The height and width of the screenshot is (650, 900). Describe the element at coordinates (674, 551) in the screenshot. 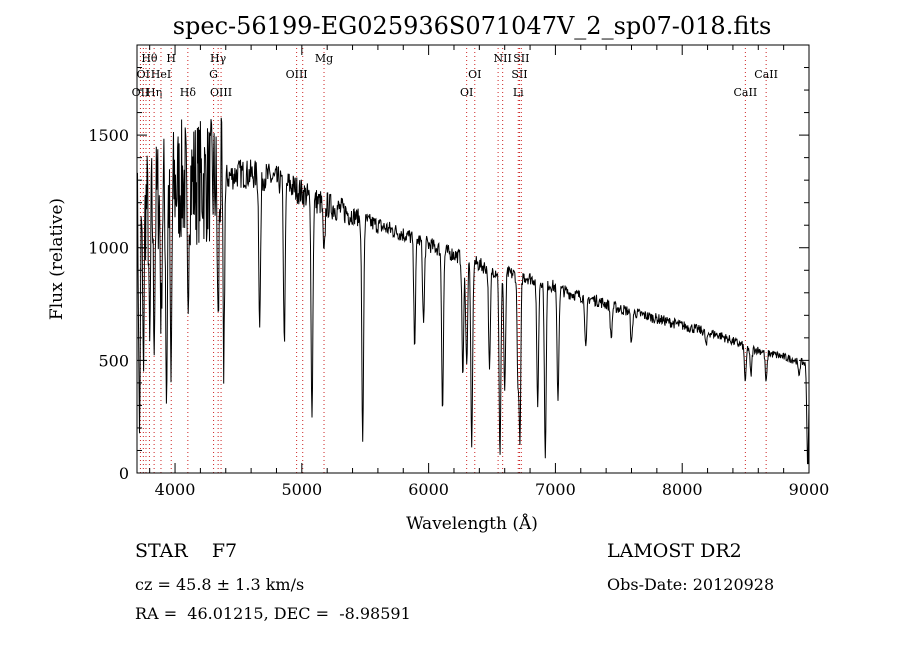

I see `survey-label: LAMOST DR2` at that location.